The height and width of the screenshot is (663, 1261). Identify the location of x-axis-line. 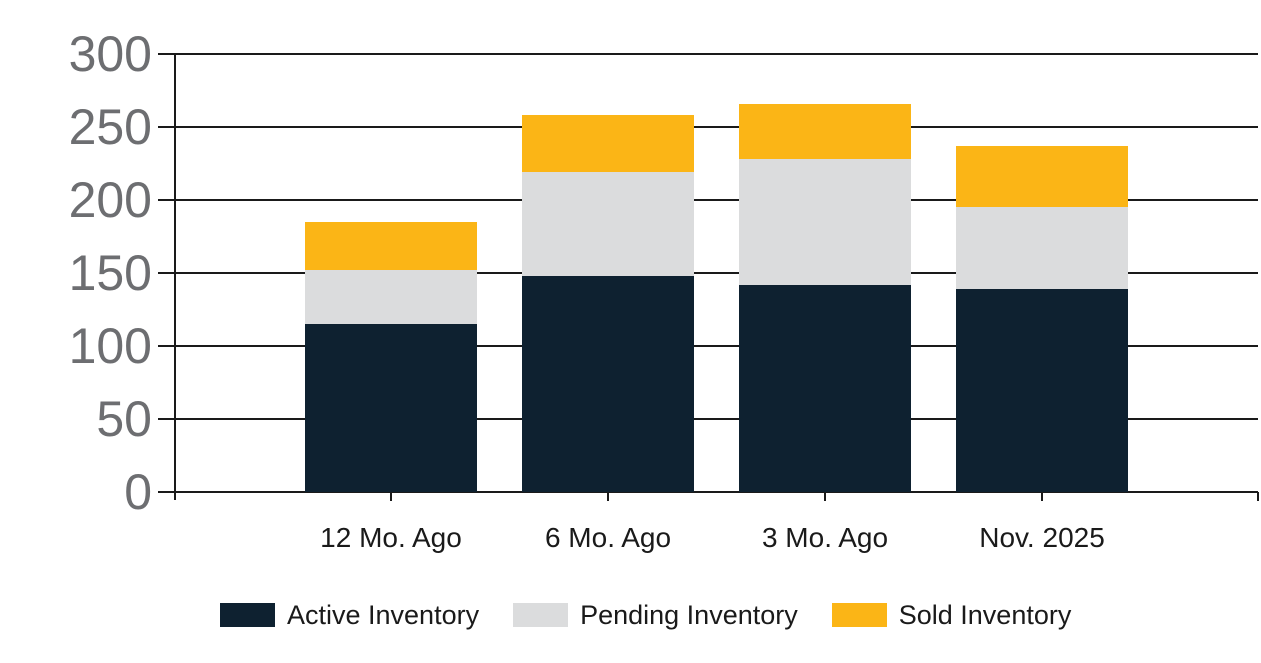
(708, 492).